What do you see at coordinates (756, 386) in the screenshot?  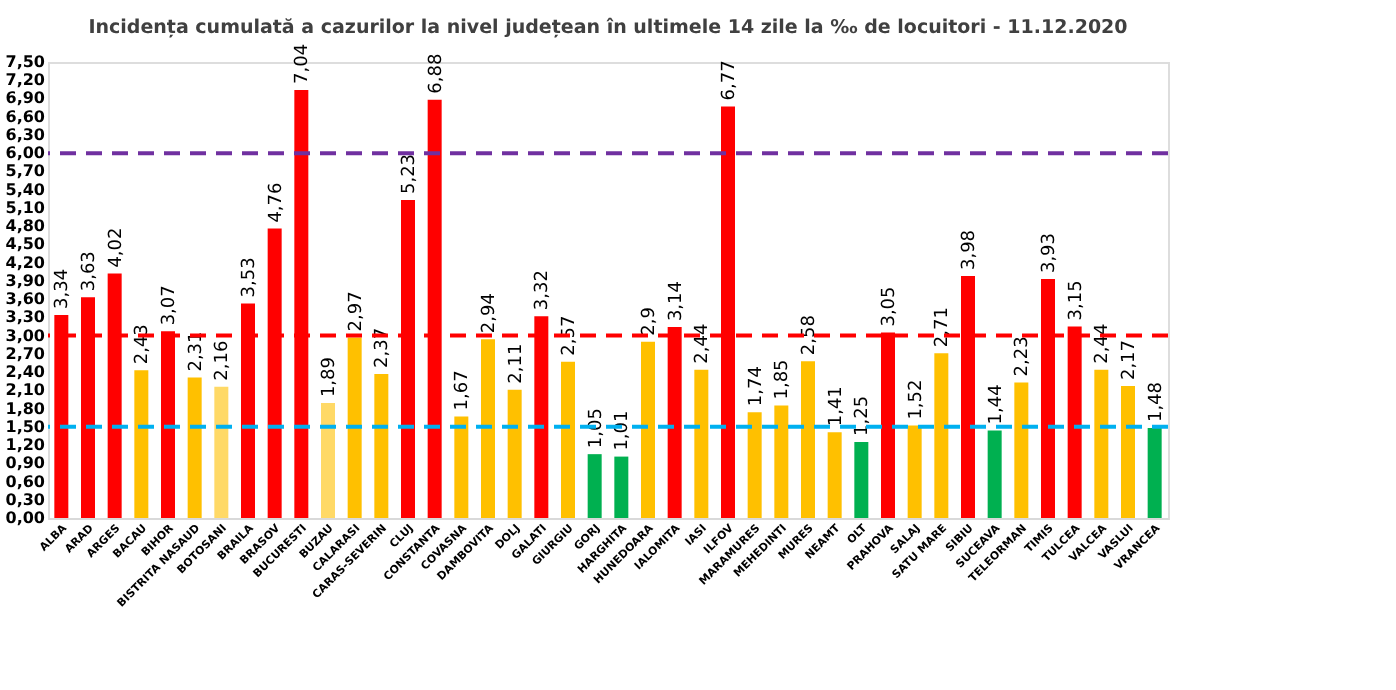 I see `data-label: 1,74` at bounding box center [756, 386].